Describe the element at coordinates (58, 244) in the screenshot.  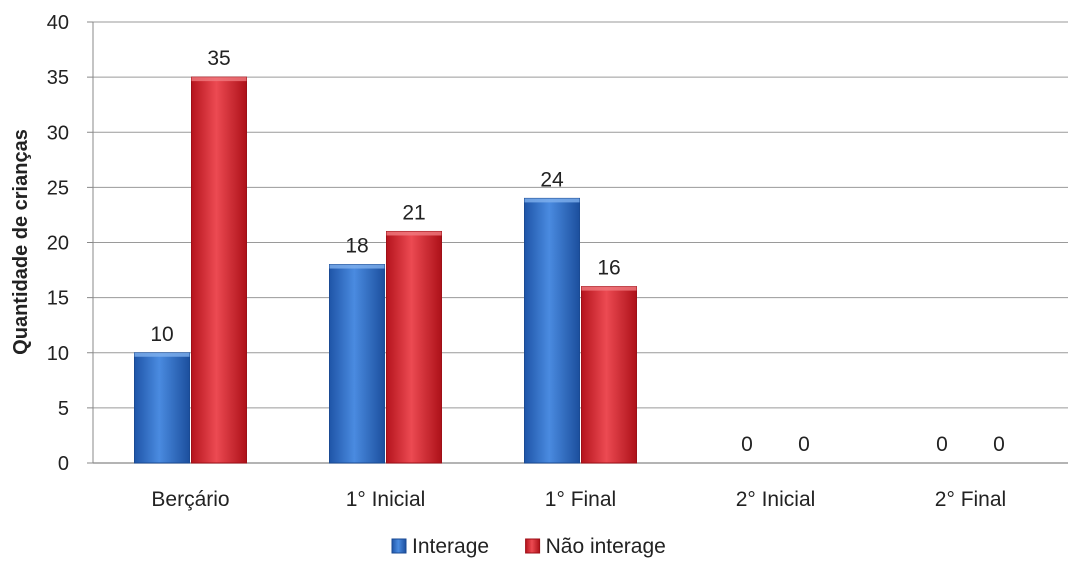
I see `y-tick-label: 20` at that location.